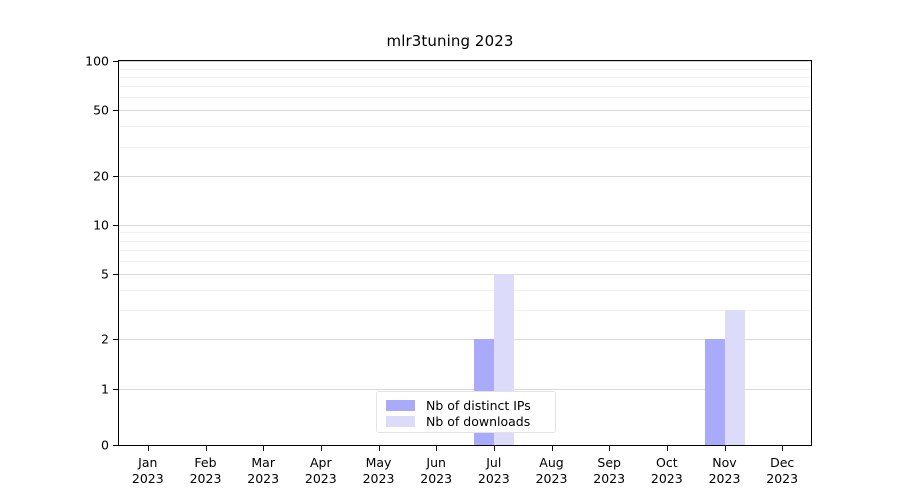  What do you see at coordinates (724, 470) in the screenshot?
I see `x-axis-tick-label: Nov 2023` at bounding box center [724, 470].